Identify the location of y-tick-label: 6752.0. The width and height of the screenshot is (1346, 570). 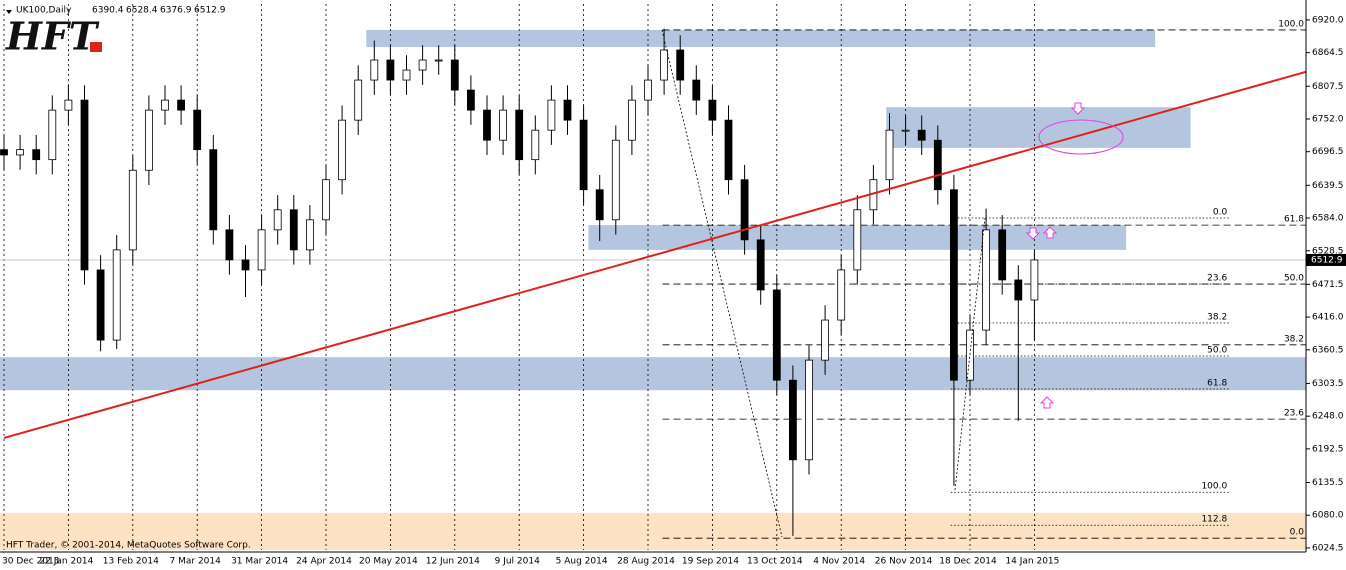
(1328, 119).